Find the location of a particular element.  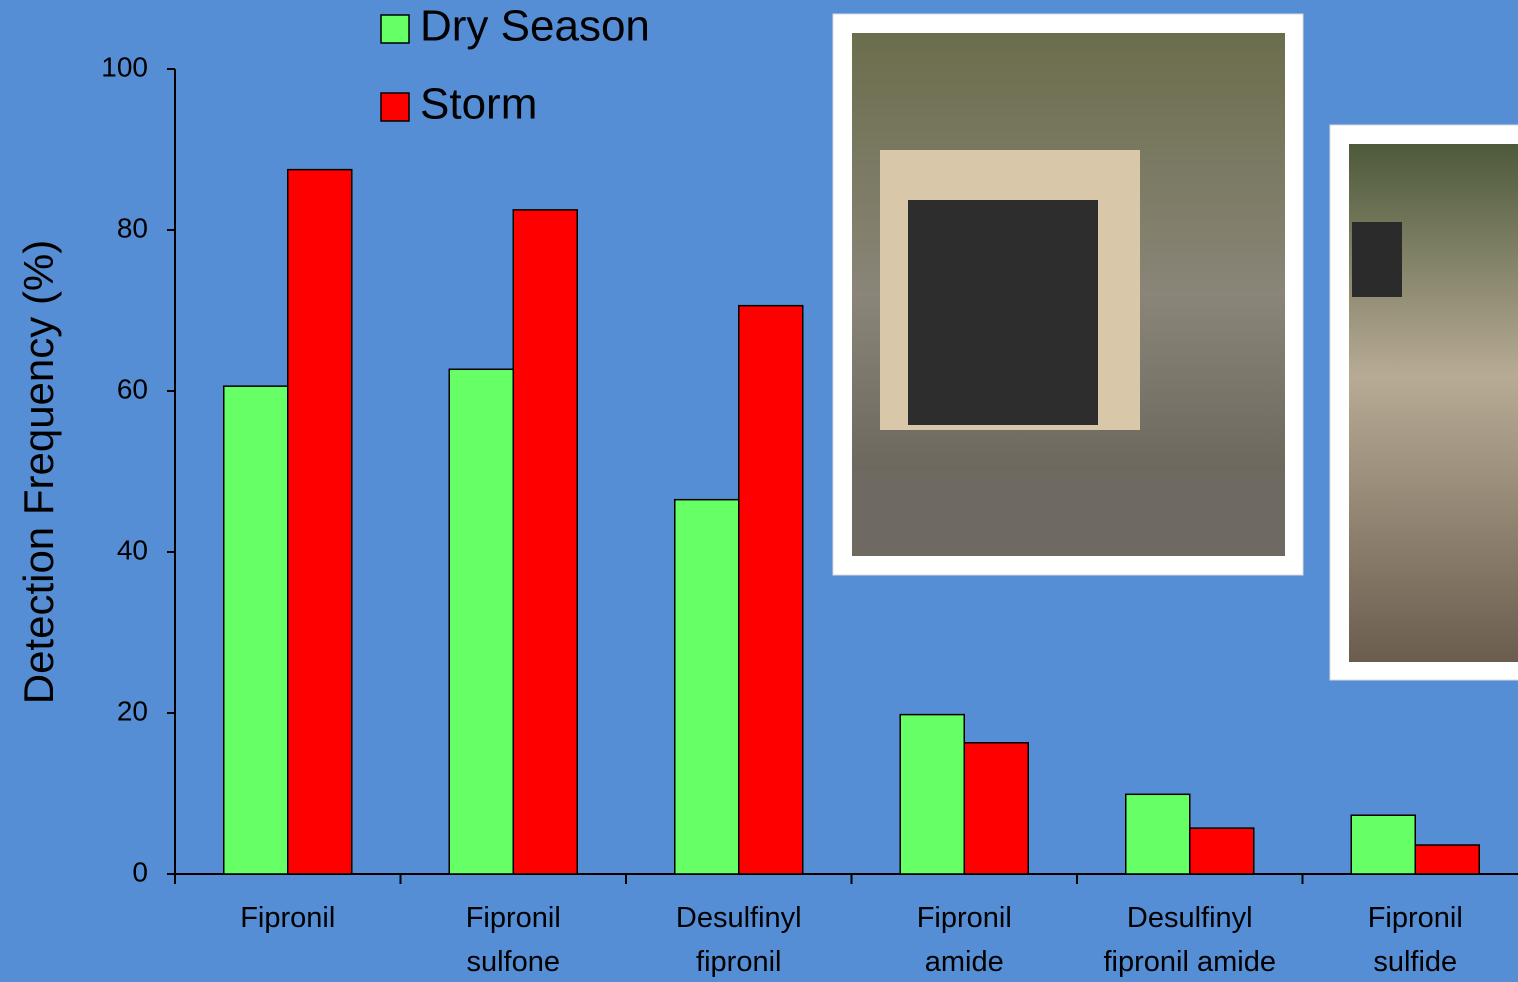

x-tick-label: Fipronil sulfone is located at coordinates (513, 940).